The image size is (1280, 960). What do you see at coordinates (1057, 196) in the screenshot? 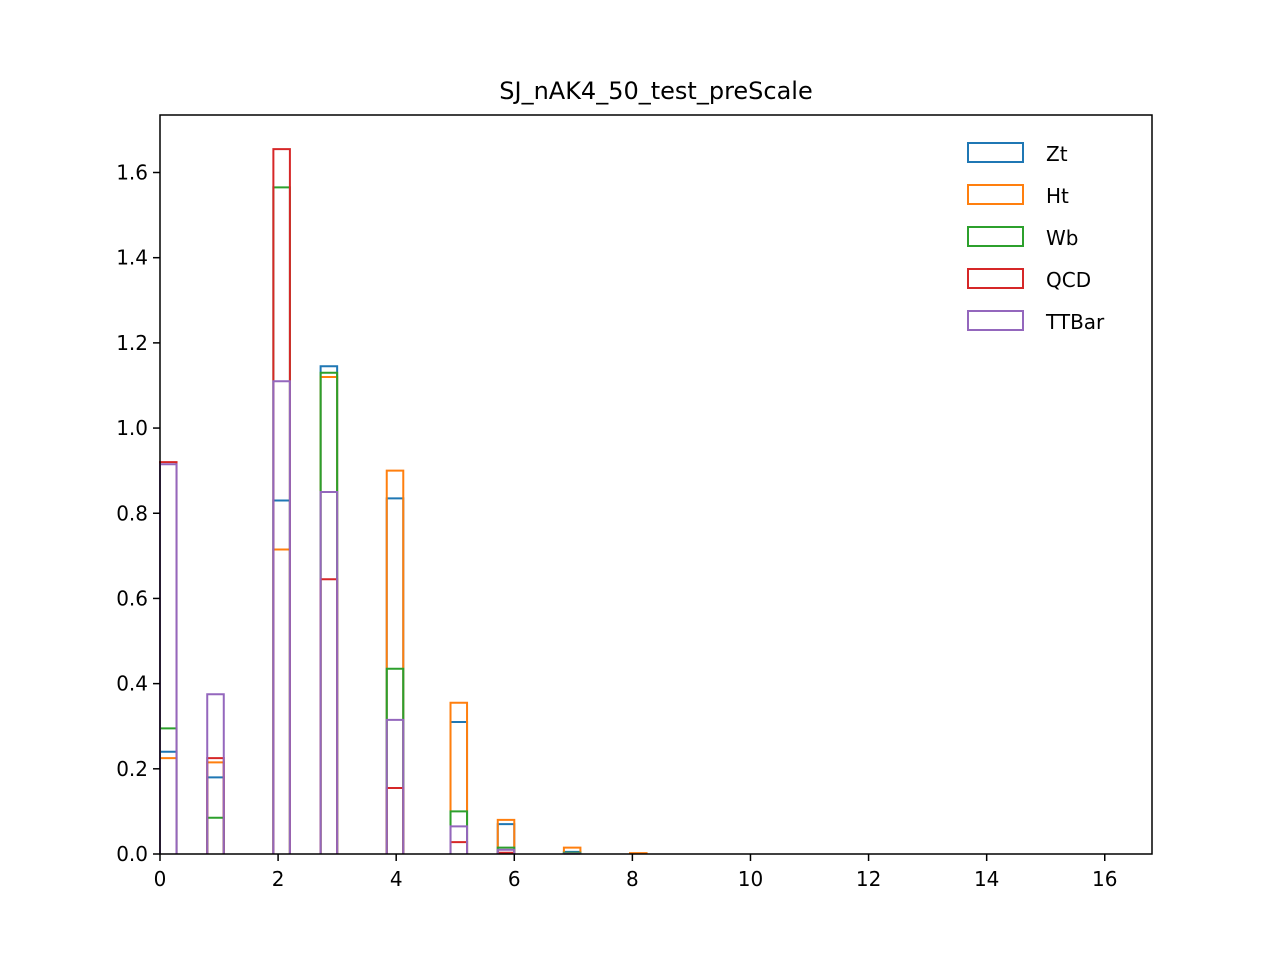
I see `legend-label: Ht` at bounding box center [1057, 196].